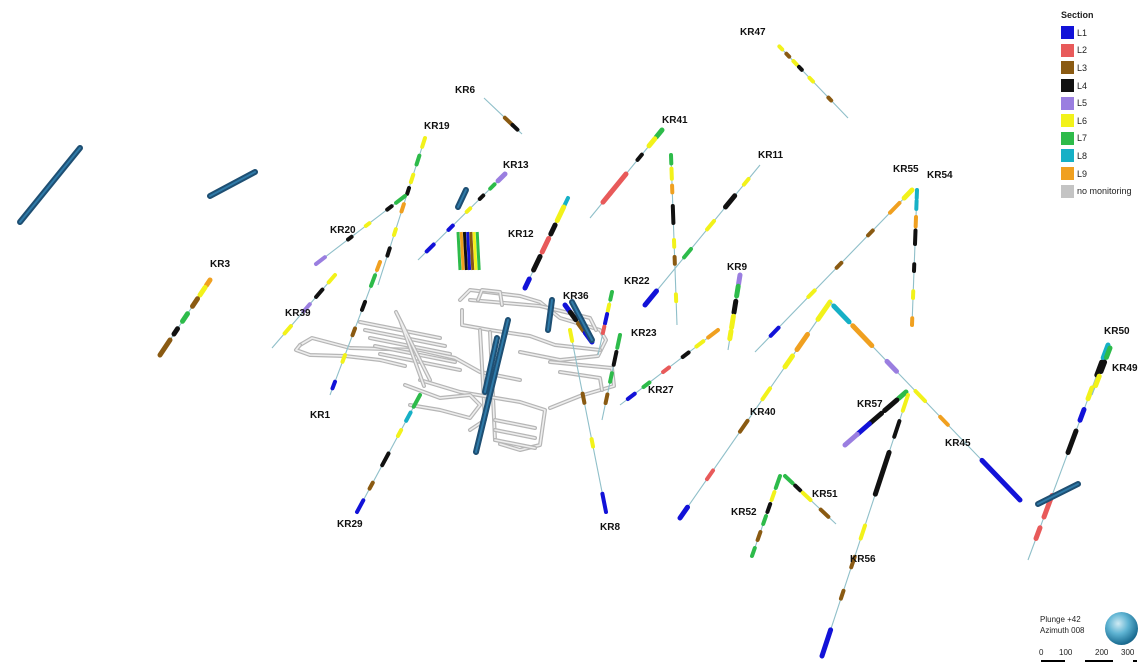 This screenshot has height=668, width=1148. I want to click on borehole-label: KR40, so click(763, 412).